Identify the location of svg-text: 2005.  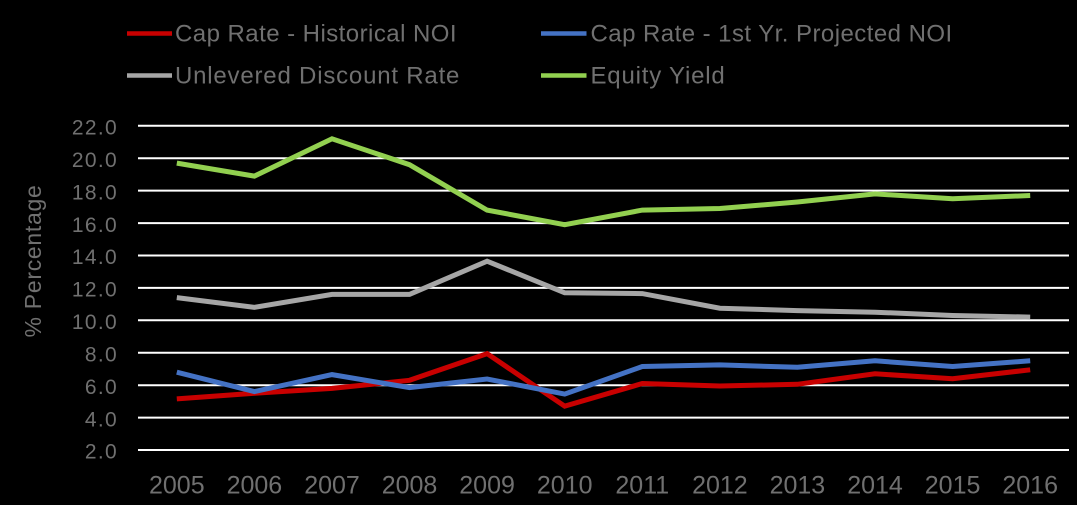
(177, 486).